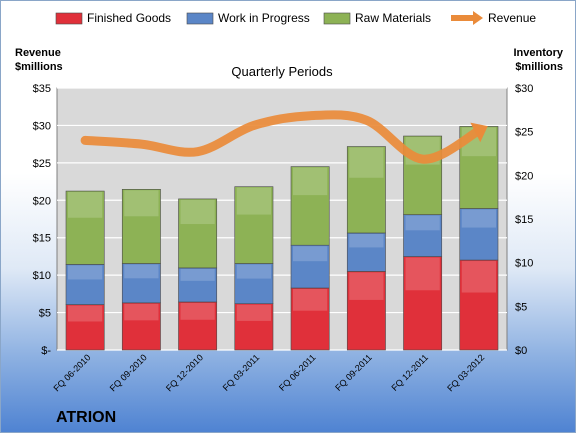  What do you see at coordinates (539, 67) in the screenshot?
I see `right-axis-title-line2: $millions` at bounding box center [539, 67].